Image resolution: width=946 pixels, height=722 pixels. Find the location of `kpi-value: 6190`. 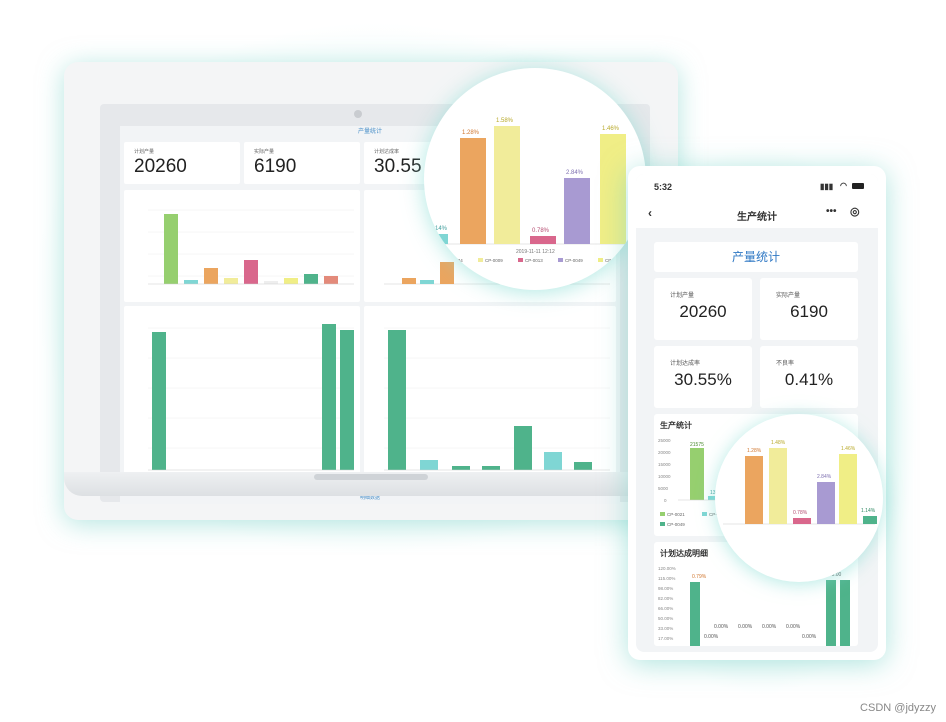

kpi-value: 6190 is located at coordinates (809, 311).